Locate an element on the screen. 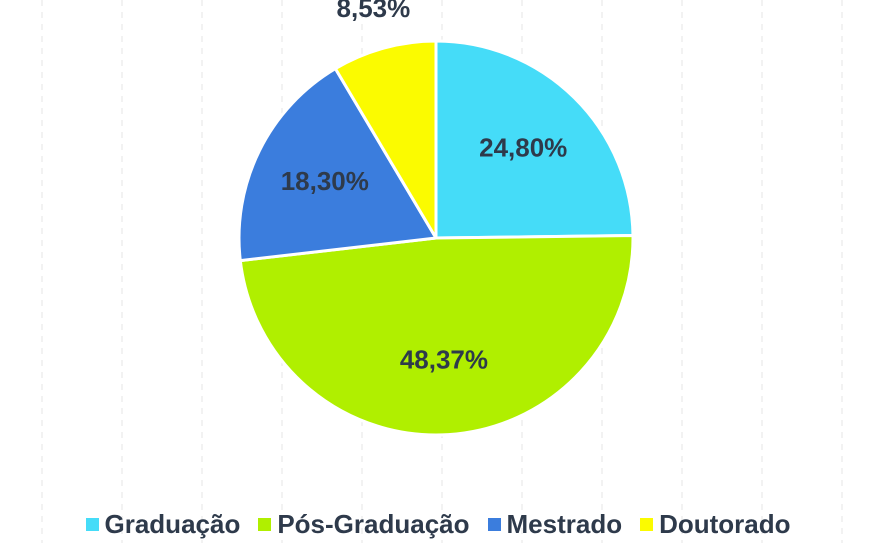 The image size is (876, 543). legend-label: Mestrado is located at coordinates (564, 523).